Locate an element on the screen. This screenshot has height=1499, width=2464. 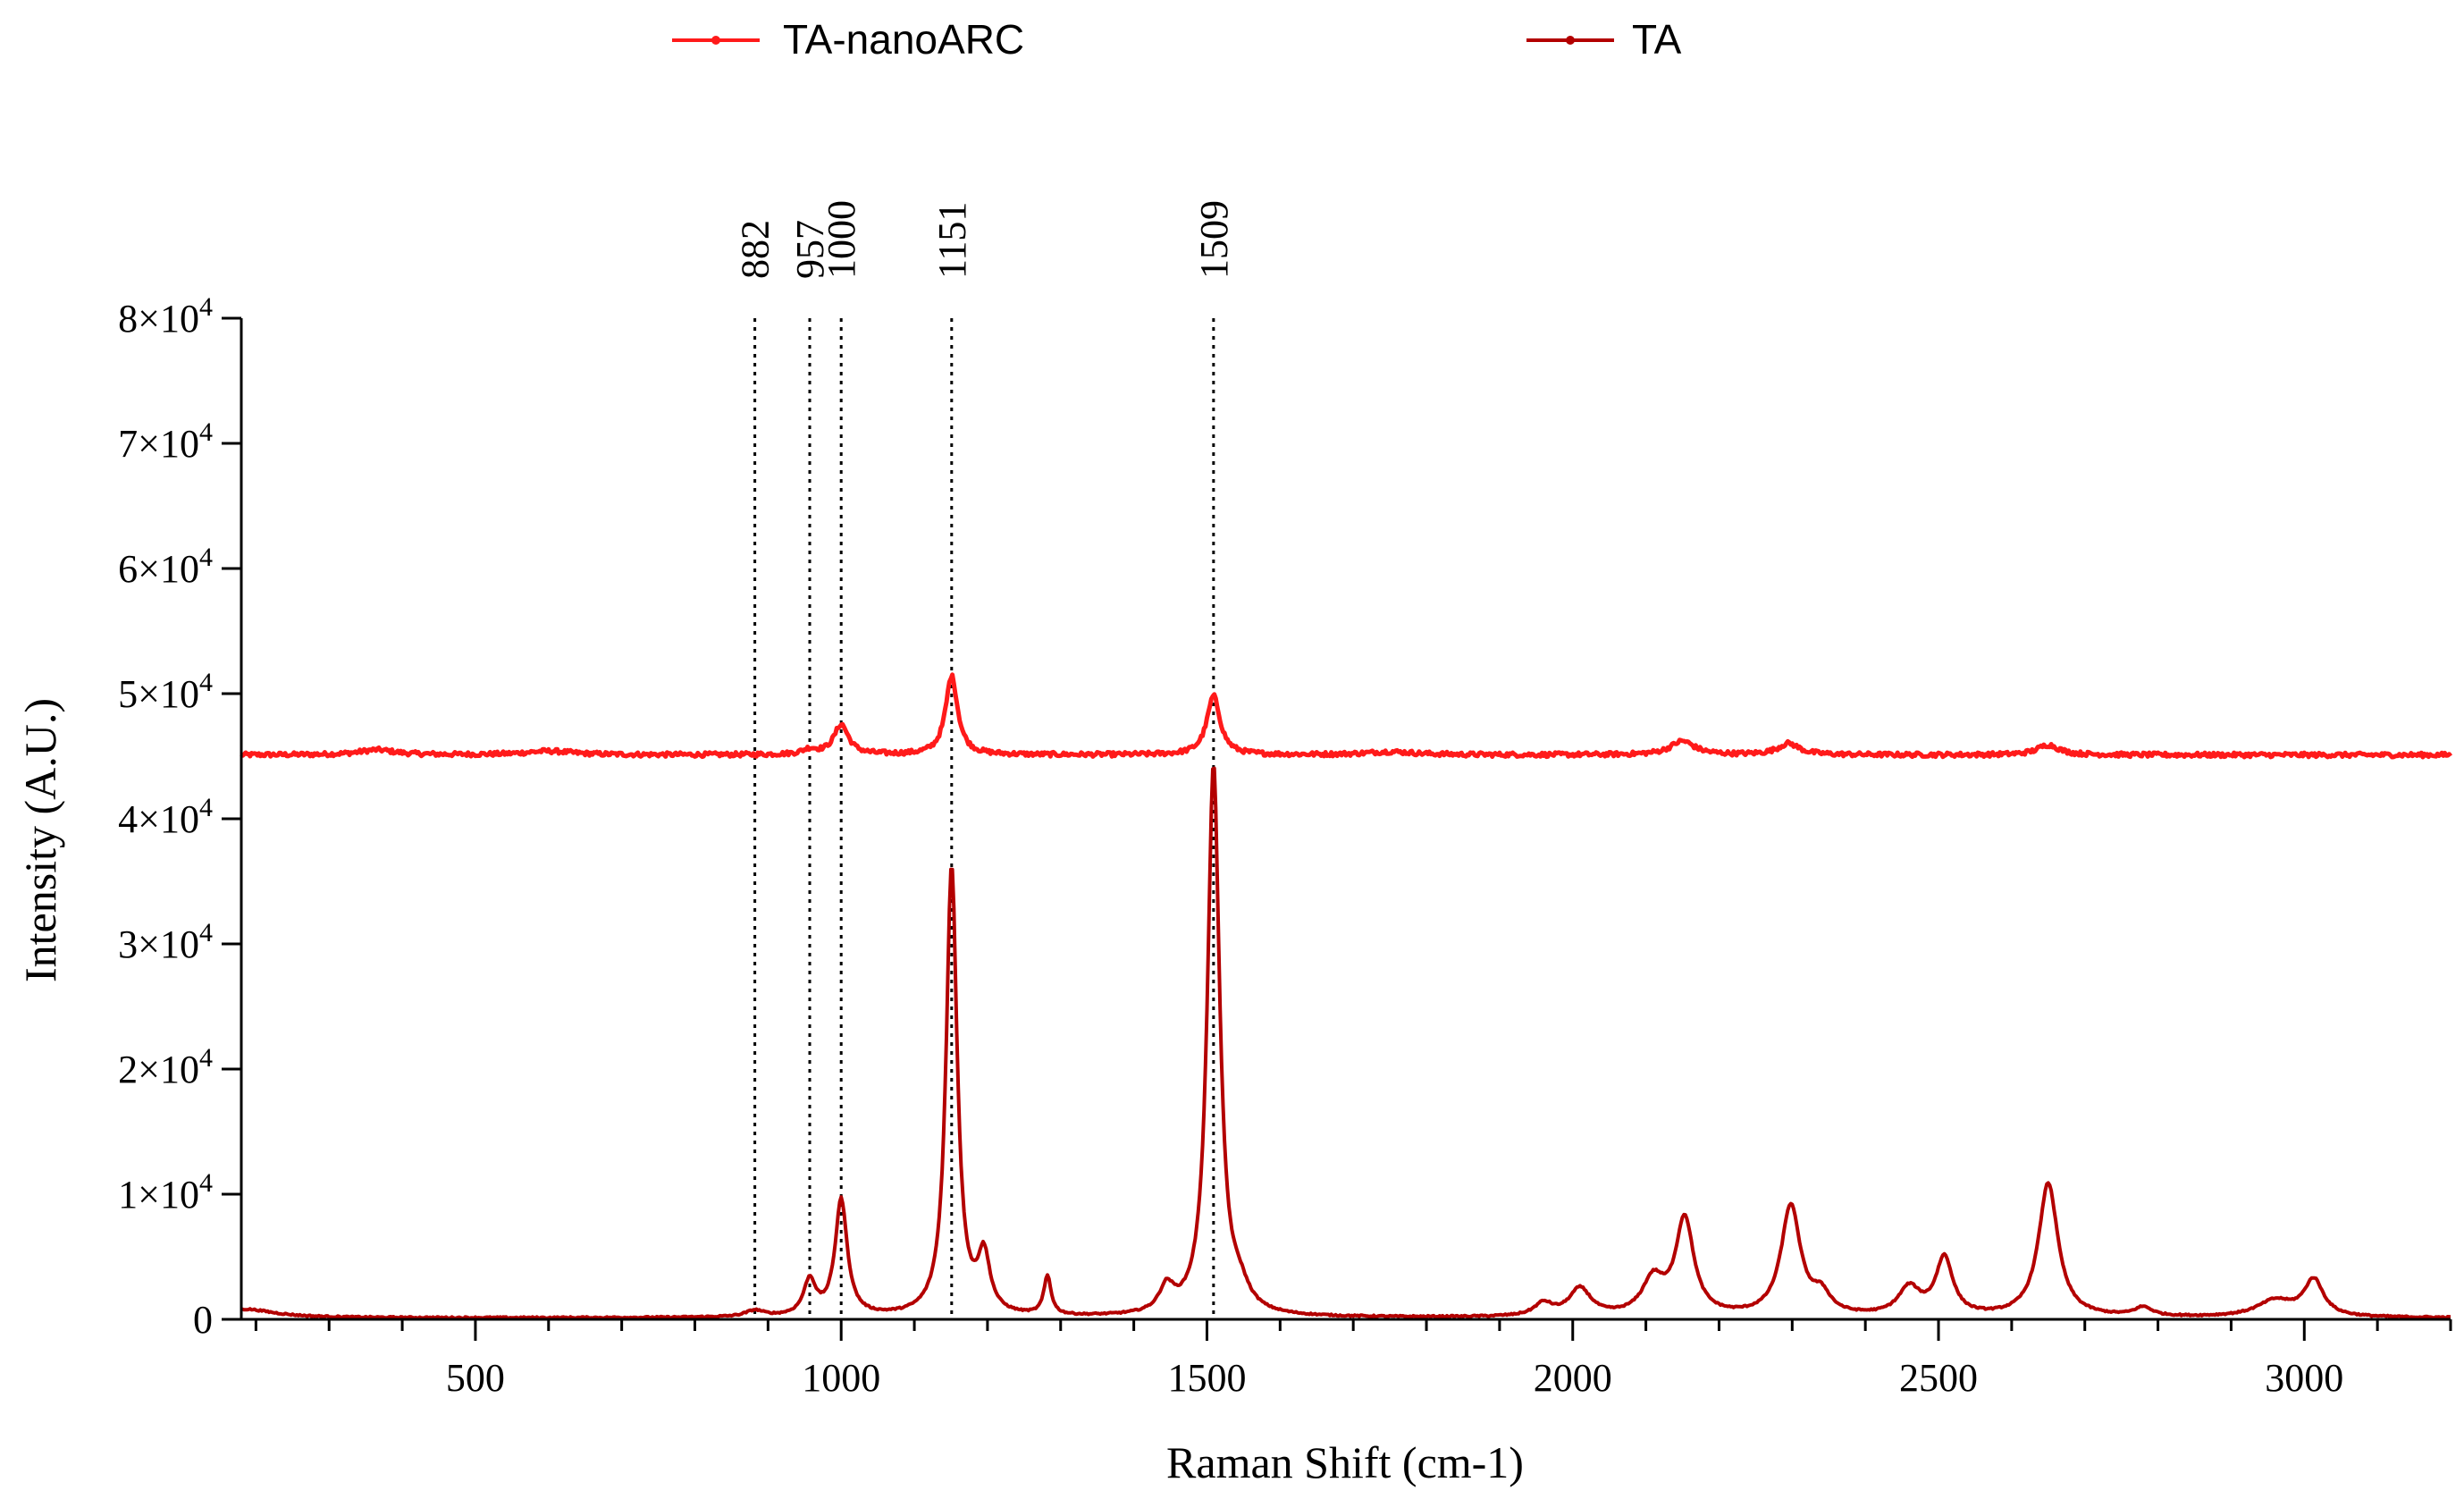
x-tick-label: 1500 is located at coordinates (1206, 1378).